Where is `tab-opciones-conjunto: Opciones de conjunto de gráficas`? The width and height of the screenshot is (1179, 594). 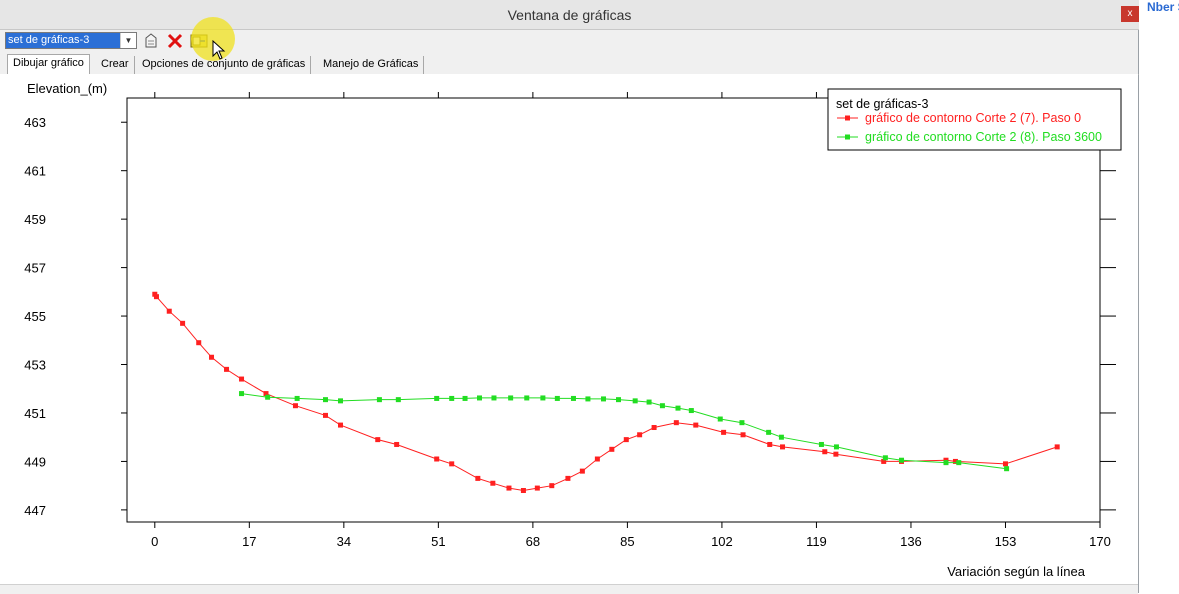
tab-opciones-conjunto: Opciones de conjunto de gráficas is located at coordinates (224, 65).